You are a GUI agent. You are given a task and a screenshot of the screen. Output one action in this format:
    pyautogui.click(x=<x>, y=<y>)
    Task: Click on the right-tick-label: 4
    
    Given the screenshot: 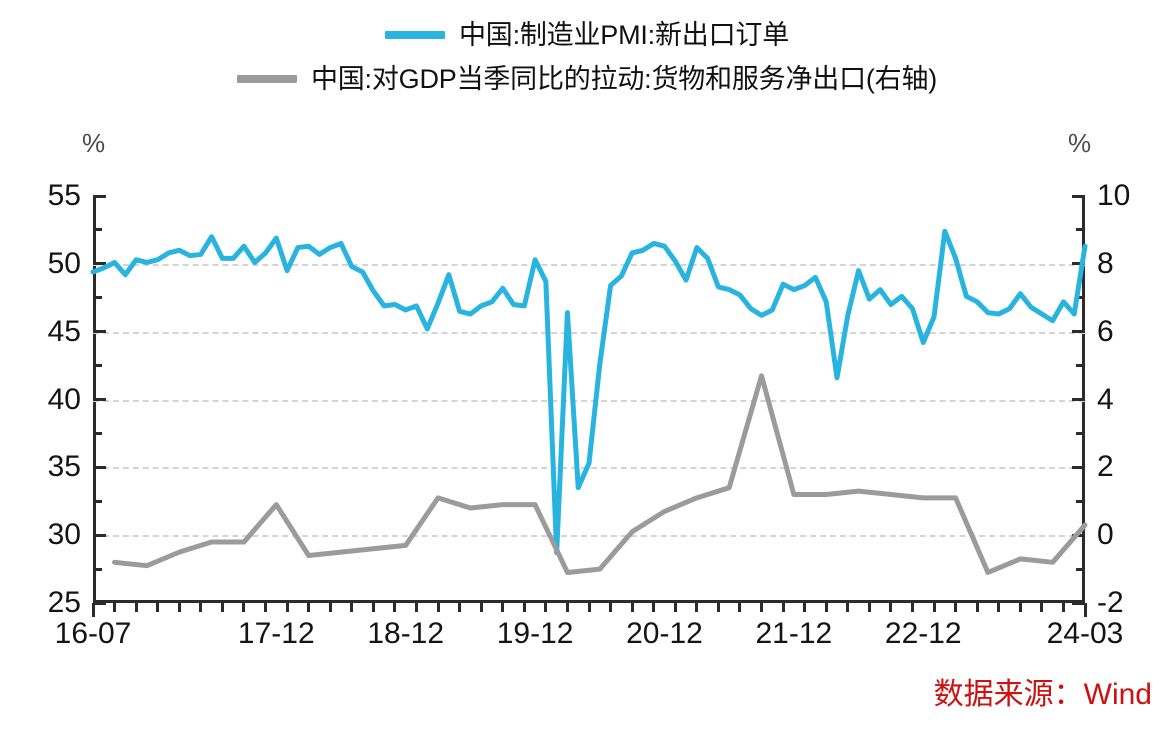 What is the action you would take?
    pyautogui.click(x=1105, y=399)
    